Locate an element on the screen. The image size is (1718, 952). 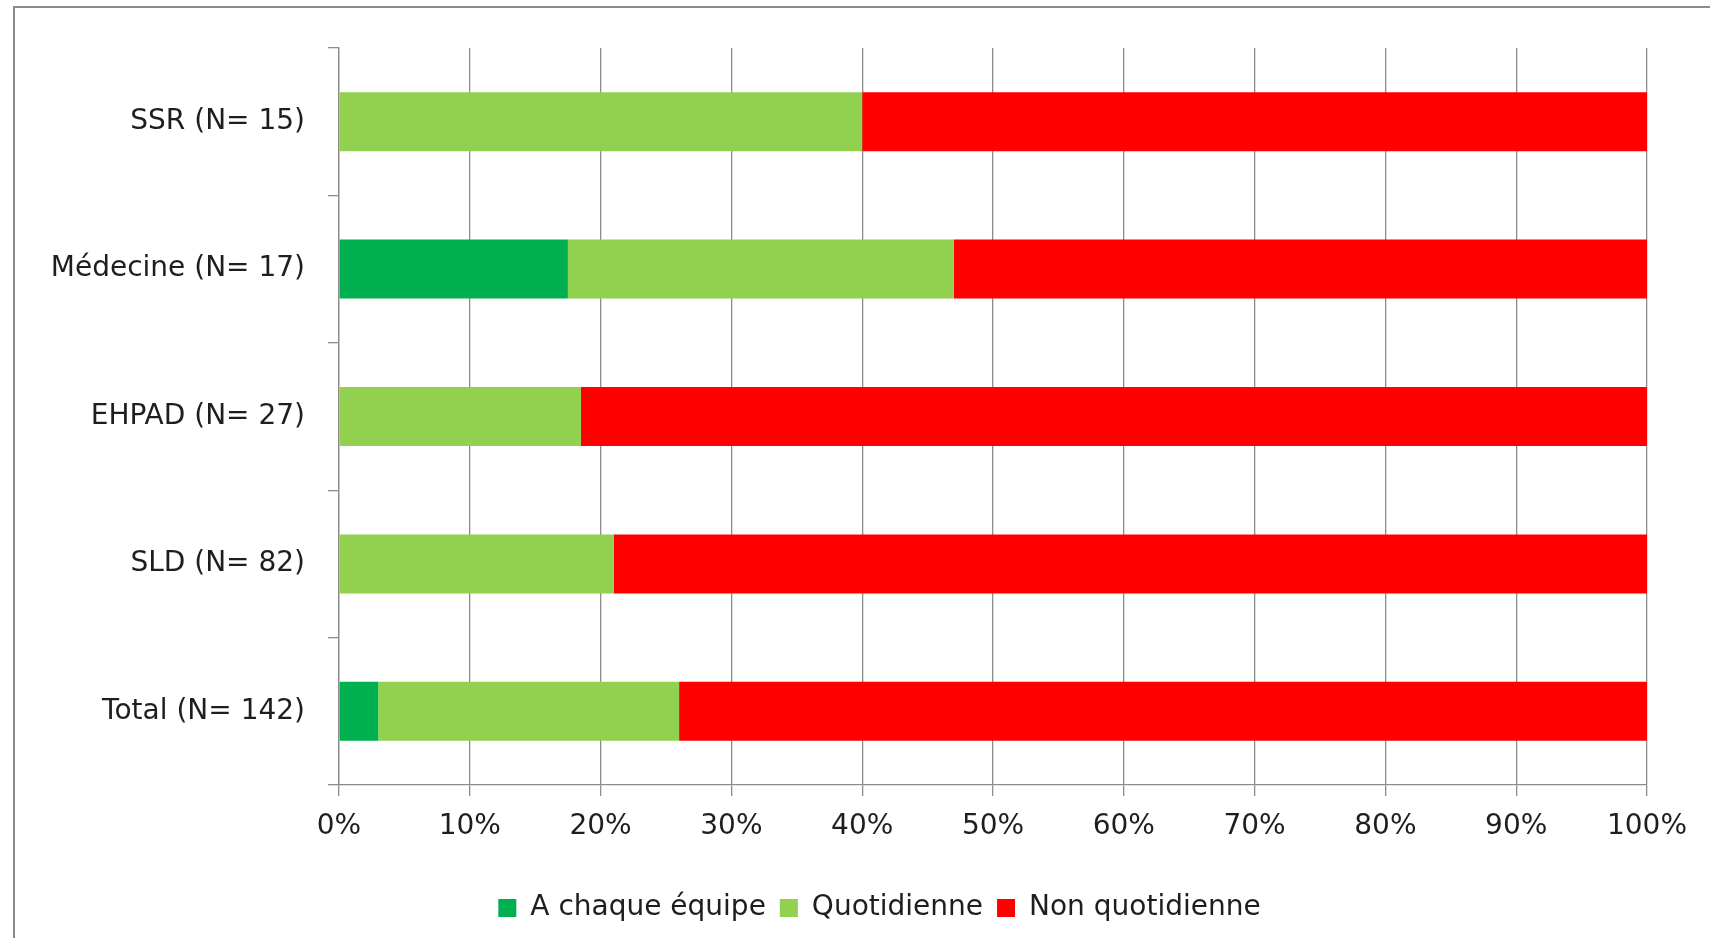
legend-label: Non quotidienne is located at coordinates (1145, 906).